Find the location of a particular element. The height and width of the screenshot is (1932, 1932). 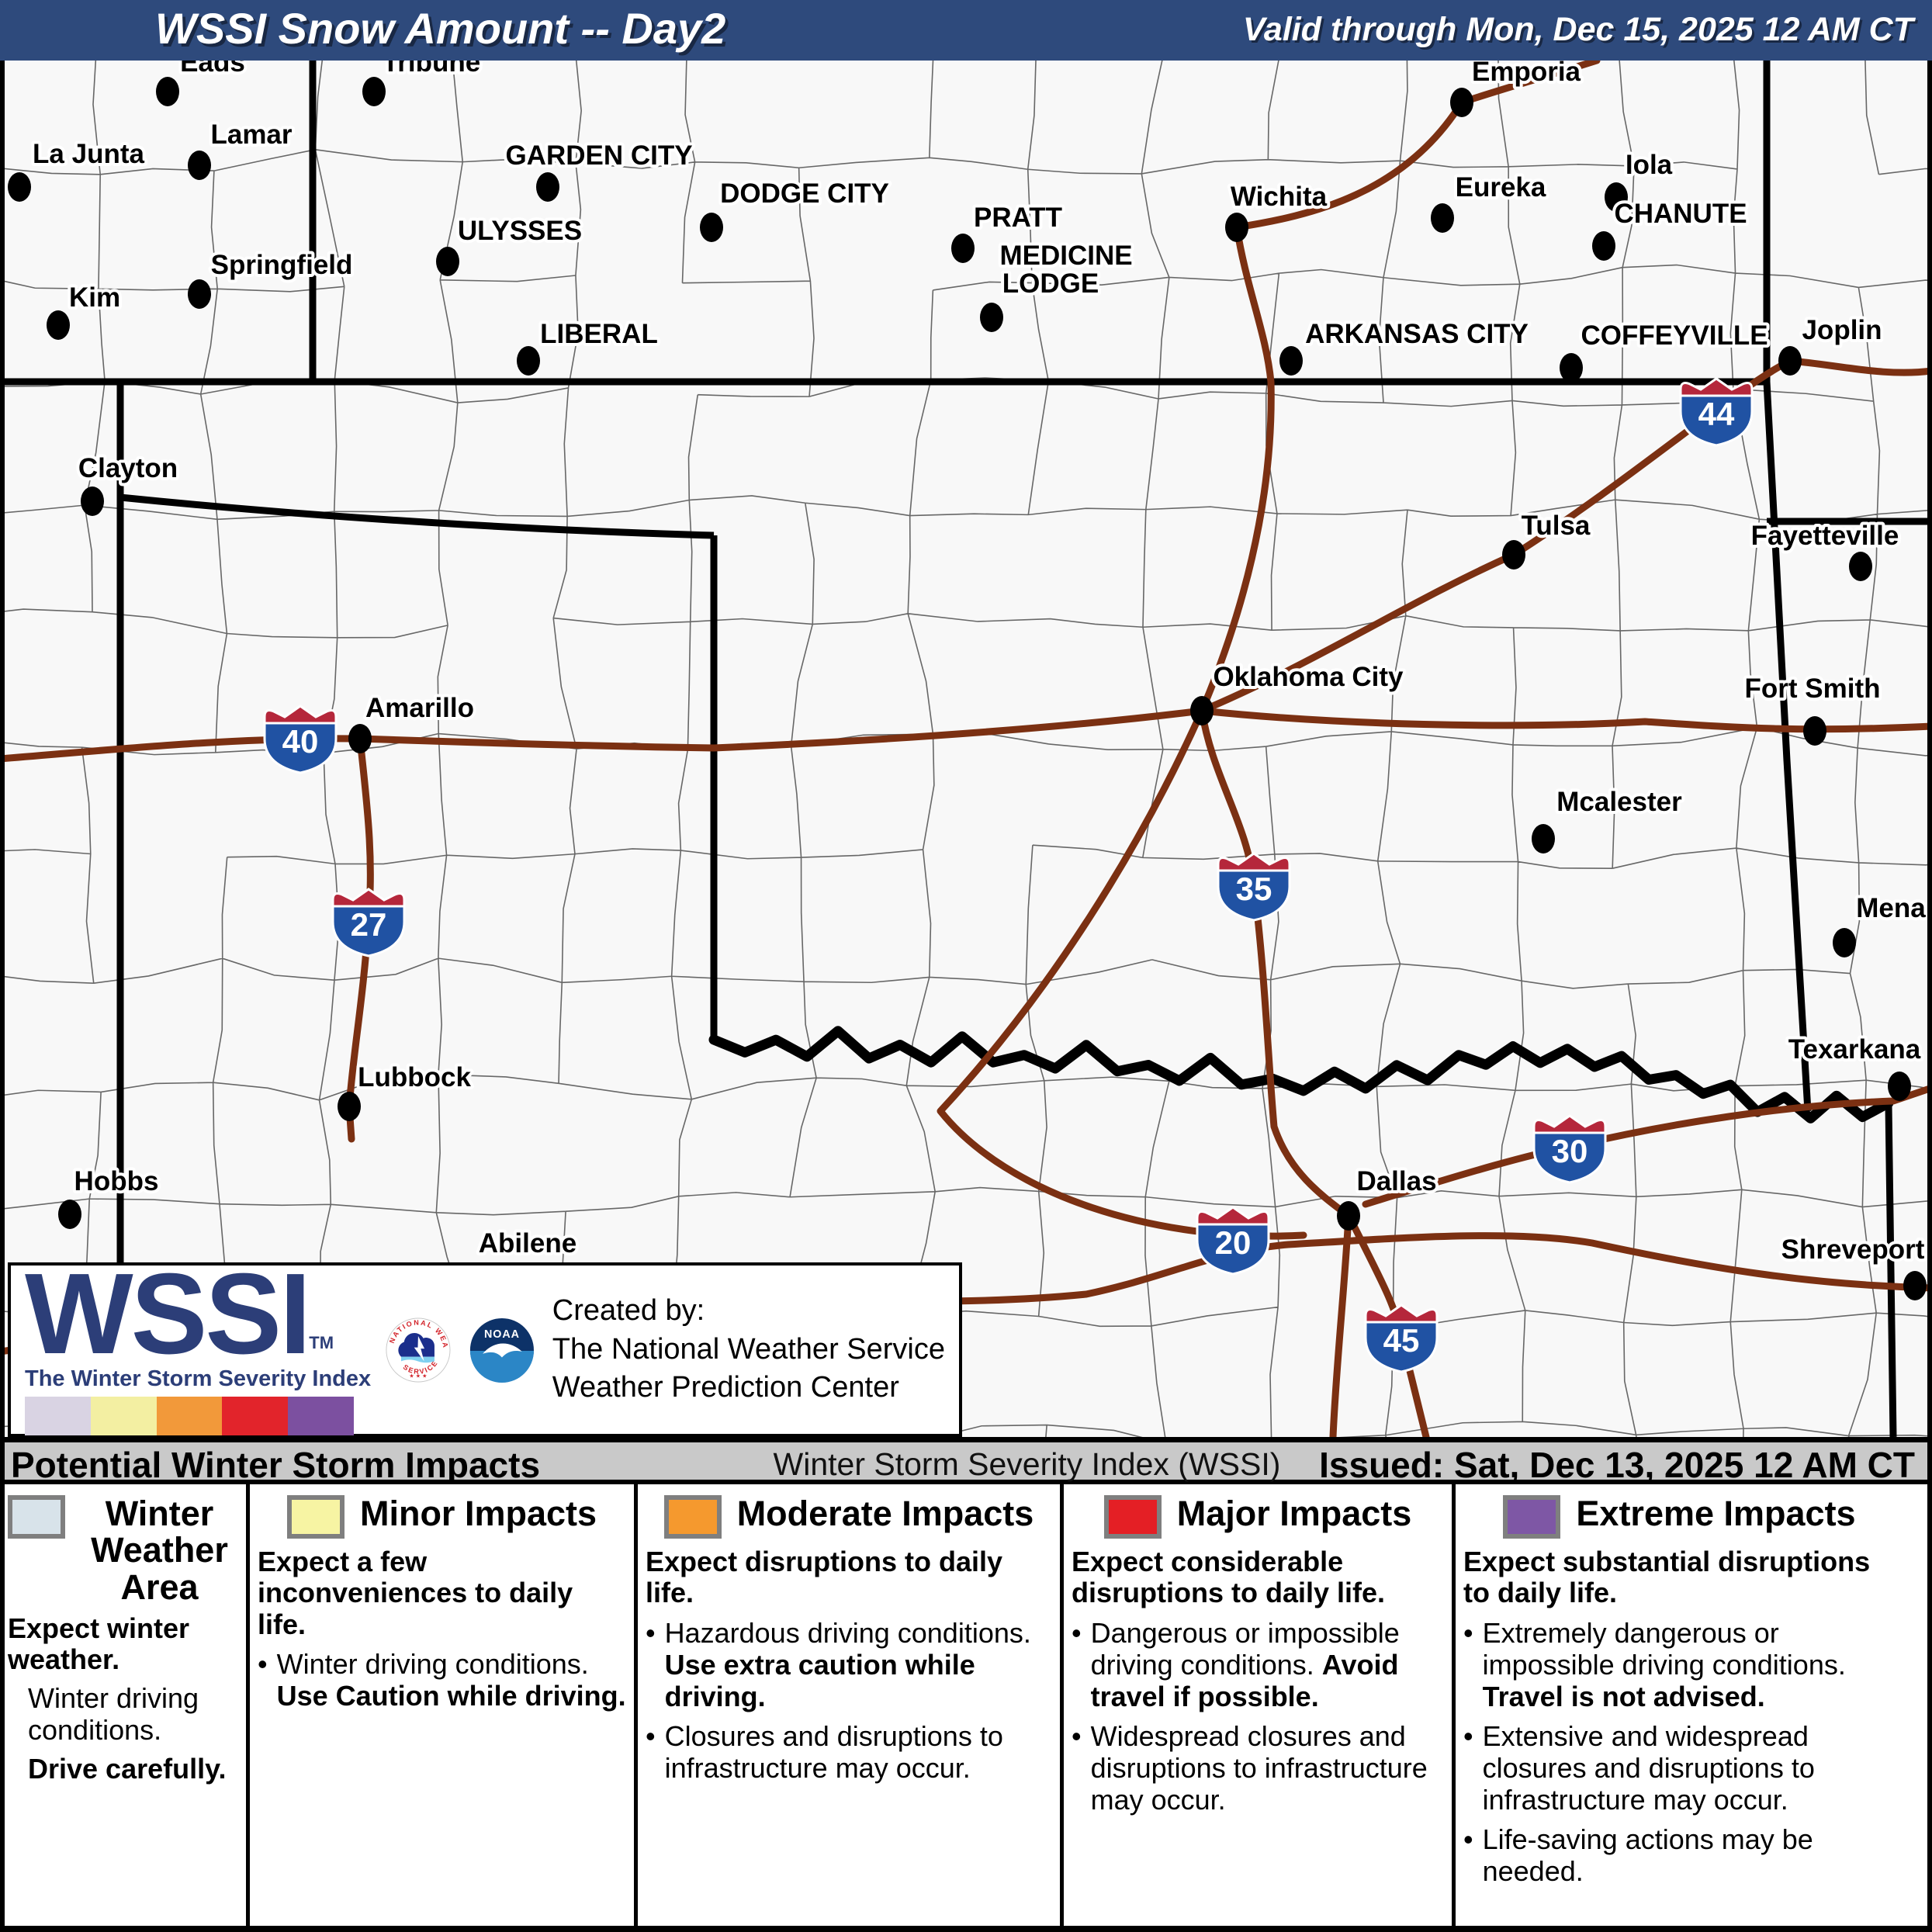

nws-logo-icon: NATIONAL WEATHER SERVICE ★ ★ ★ is located at coordinates (418, 1350).